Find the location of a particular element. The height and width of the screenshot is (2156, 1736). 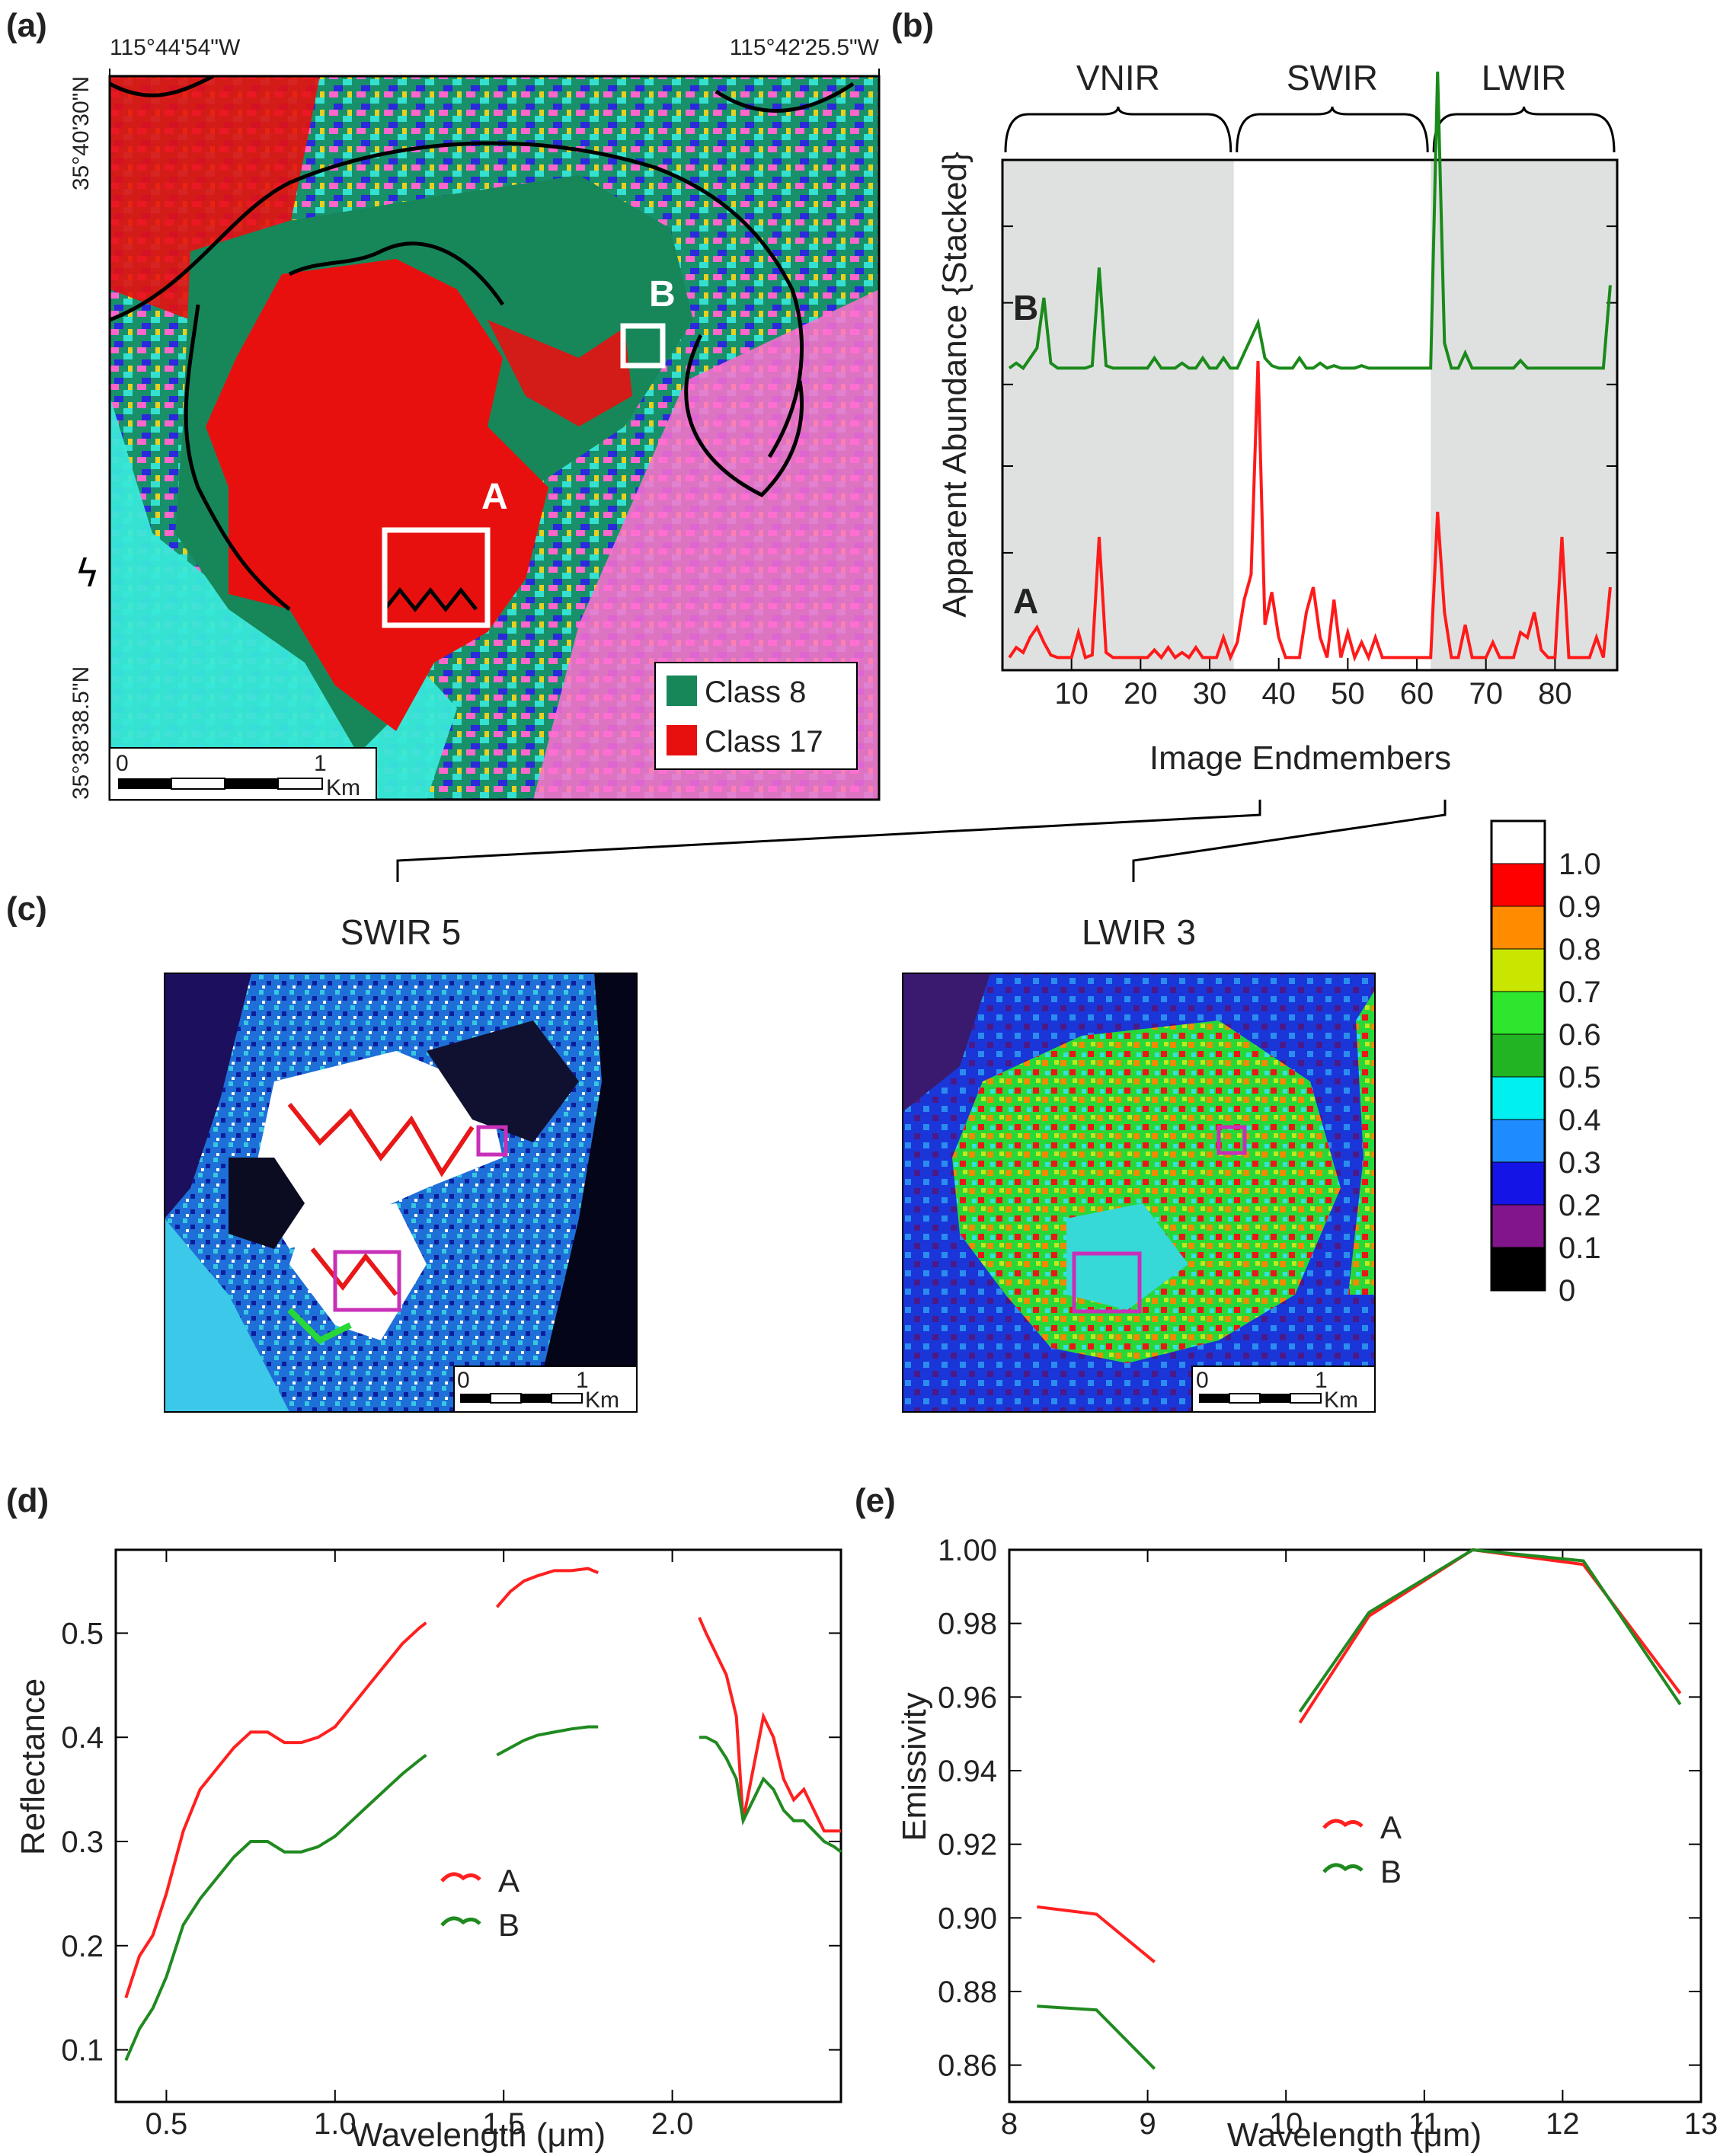

colorbar-tick-10: 0 is located at coordinates (1567, 1291).